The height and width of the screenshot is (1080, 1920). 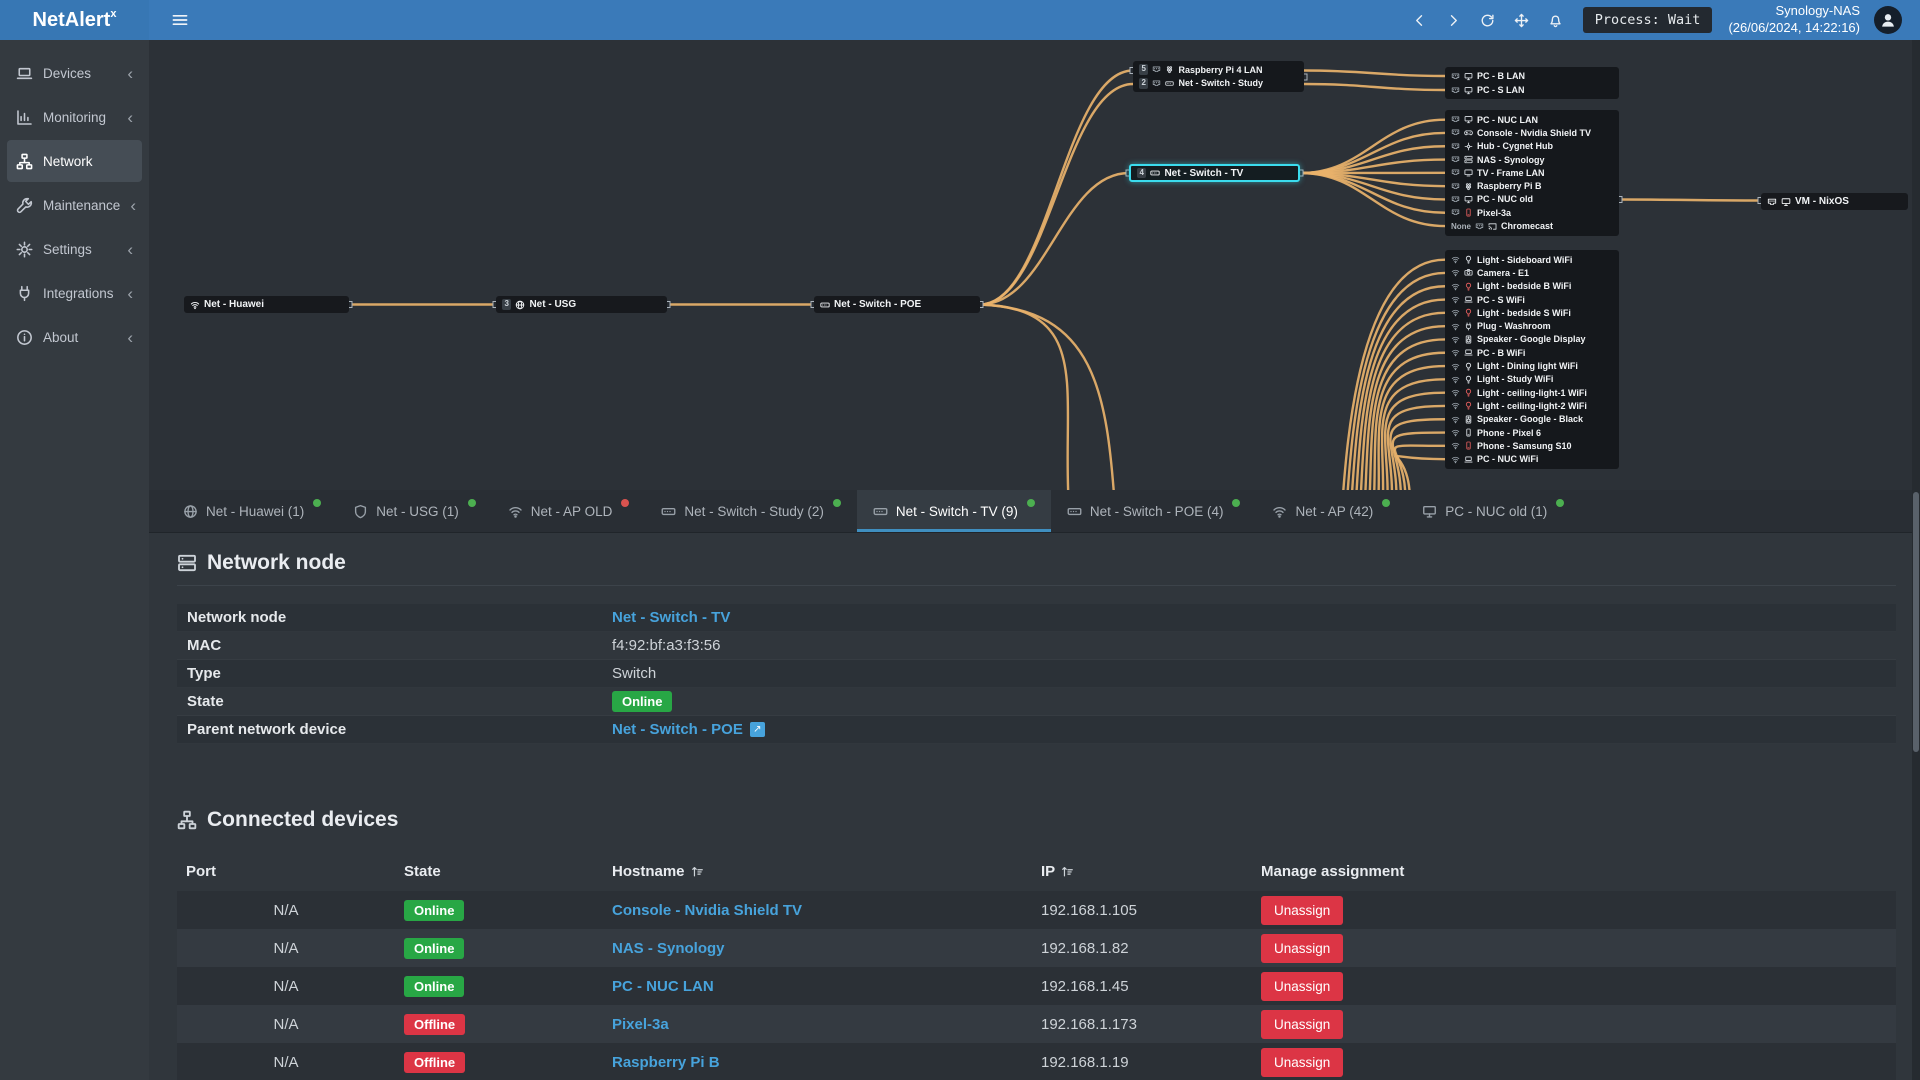 I want to click on topology-node-raspberry-pi-b: Raspberry Pi B, so click(x=1532, y=185).